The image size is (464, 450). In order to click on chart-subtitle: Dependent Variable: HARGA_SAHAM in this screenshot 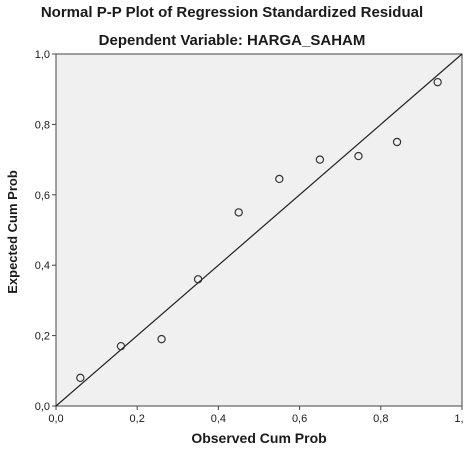, I will do `click(232, 40)`.